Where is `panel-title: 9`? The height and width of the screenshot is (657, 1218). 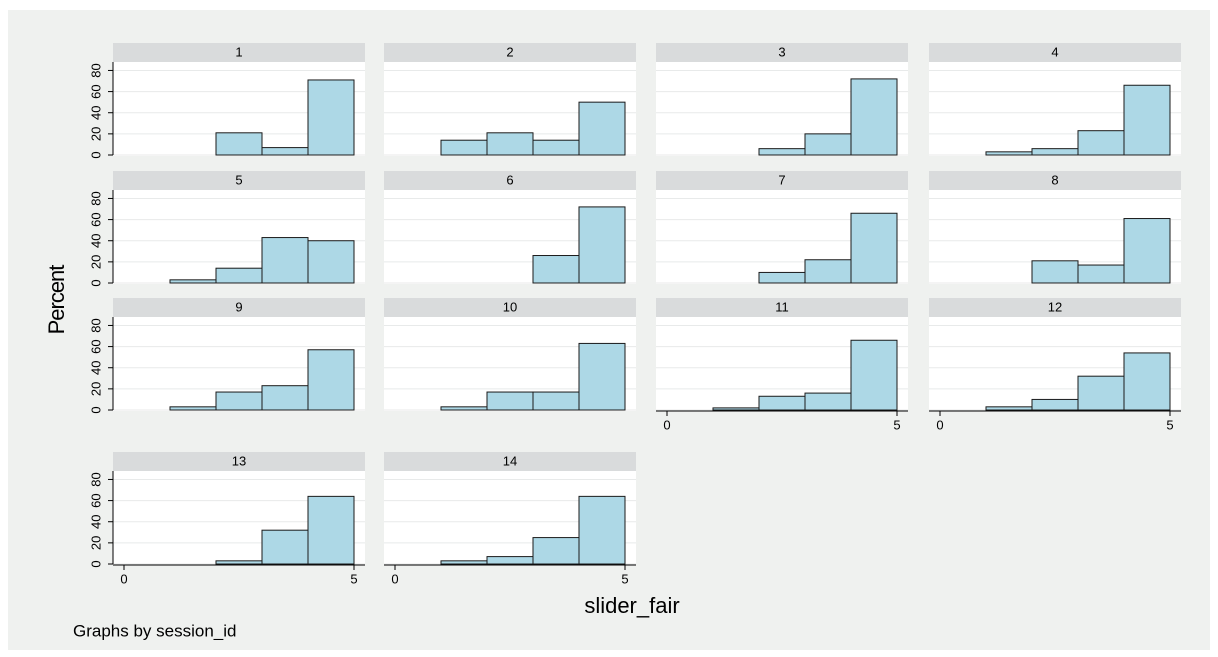 panel-title: 9 is located at coordinates (238, 306).